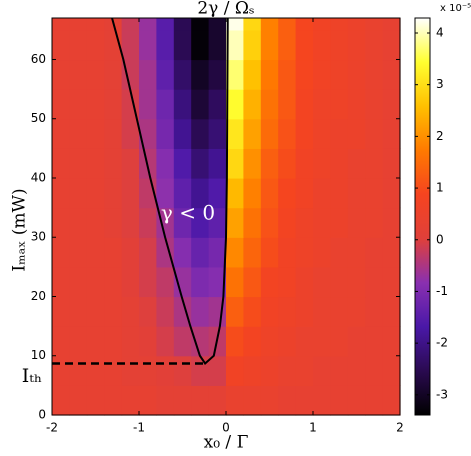  What do you see at coordinates (38, 237) in the screenshot?
I see `y-tick-label: 30` at bounding box center [38, 237].